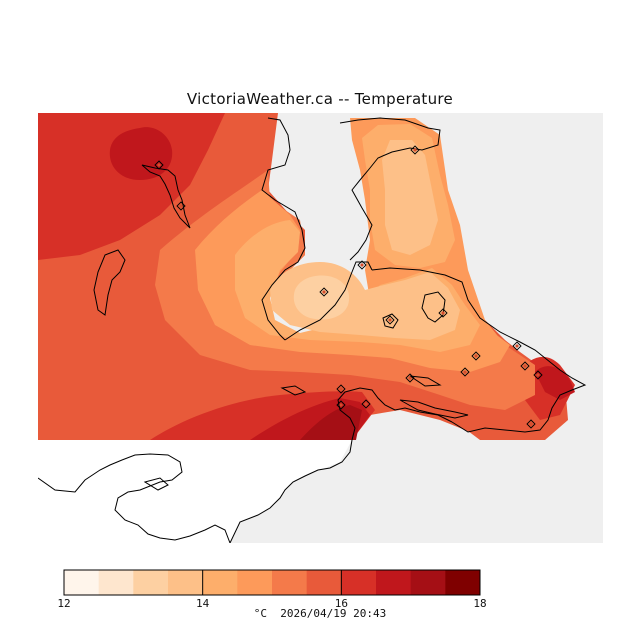 This screenshot has width=640, height=640. What do you see at coordinates (293, 390) in the screenshot?
I see `islet-spit` at bounding box center [293, 390].